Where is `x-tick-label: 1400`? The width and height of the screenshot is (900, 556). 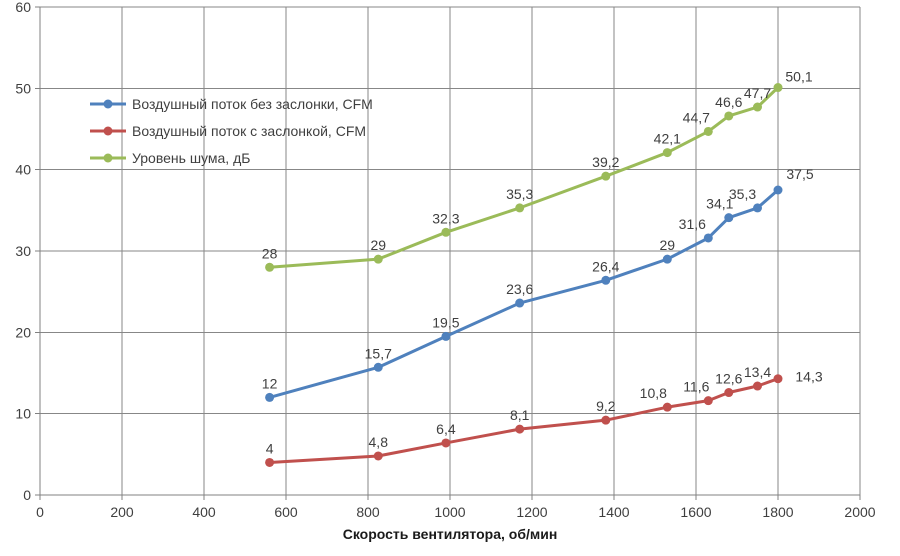 x-tick-label: 1400 is located at coordinates (613, 512).